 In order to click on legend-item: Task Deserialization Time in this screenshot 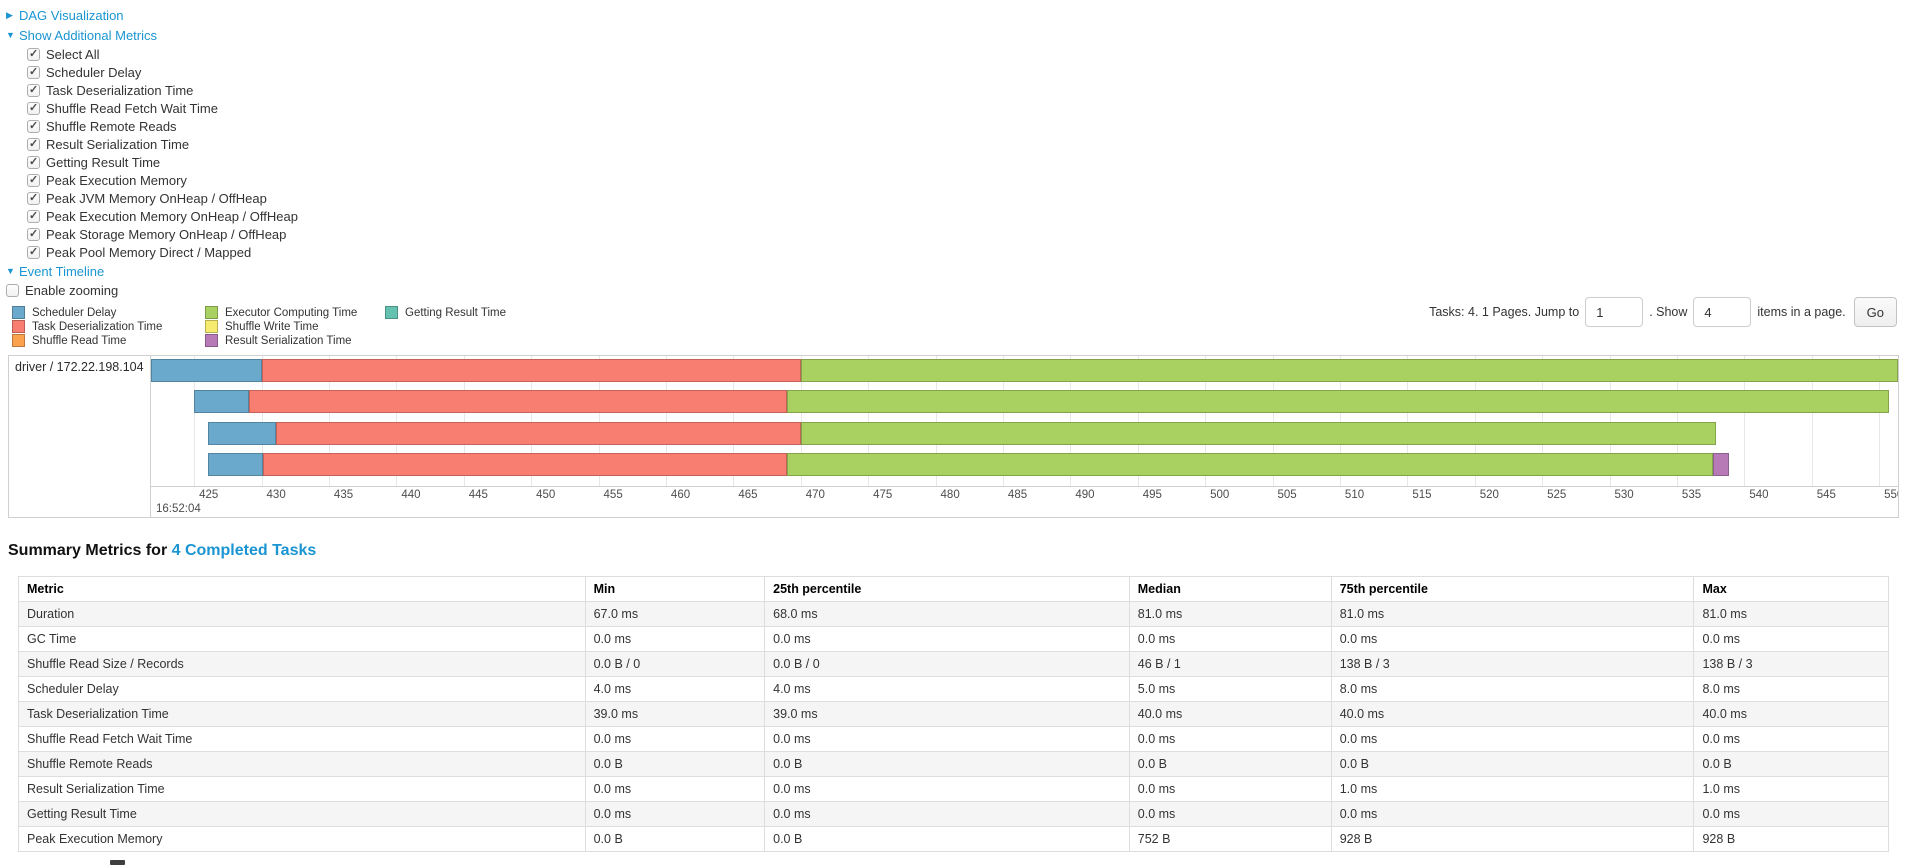, I will do `click(87, 326)`.